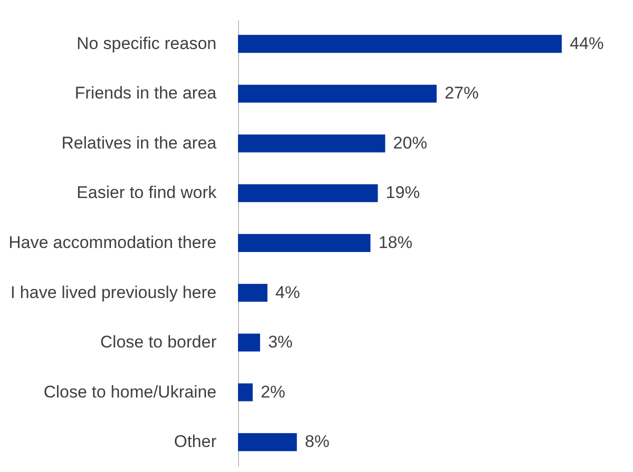  Describe the element at coordinates (587, 43) in the screenshot. I see `data-label: 44%` at that location.